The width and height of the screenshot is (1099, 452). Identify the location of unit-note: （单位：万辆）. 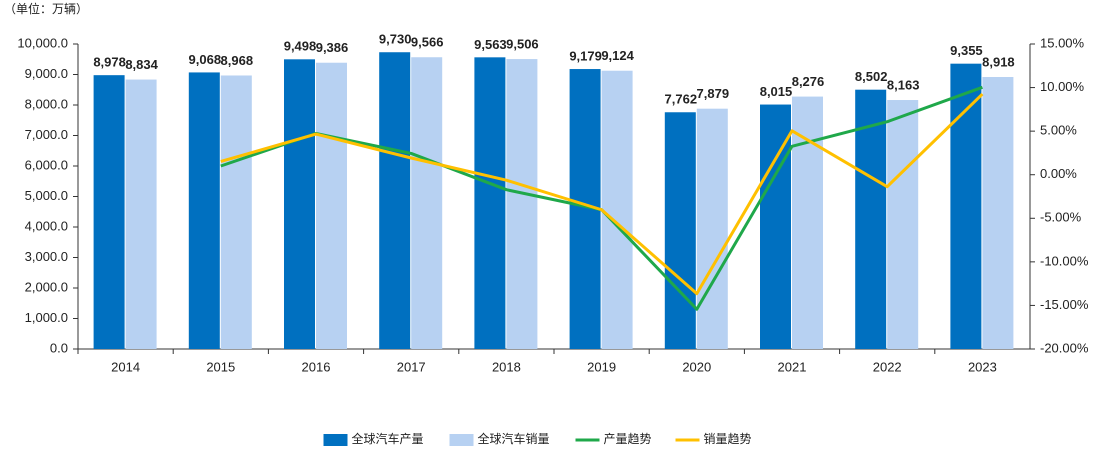
(46, 8).